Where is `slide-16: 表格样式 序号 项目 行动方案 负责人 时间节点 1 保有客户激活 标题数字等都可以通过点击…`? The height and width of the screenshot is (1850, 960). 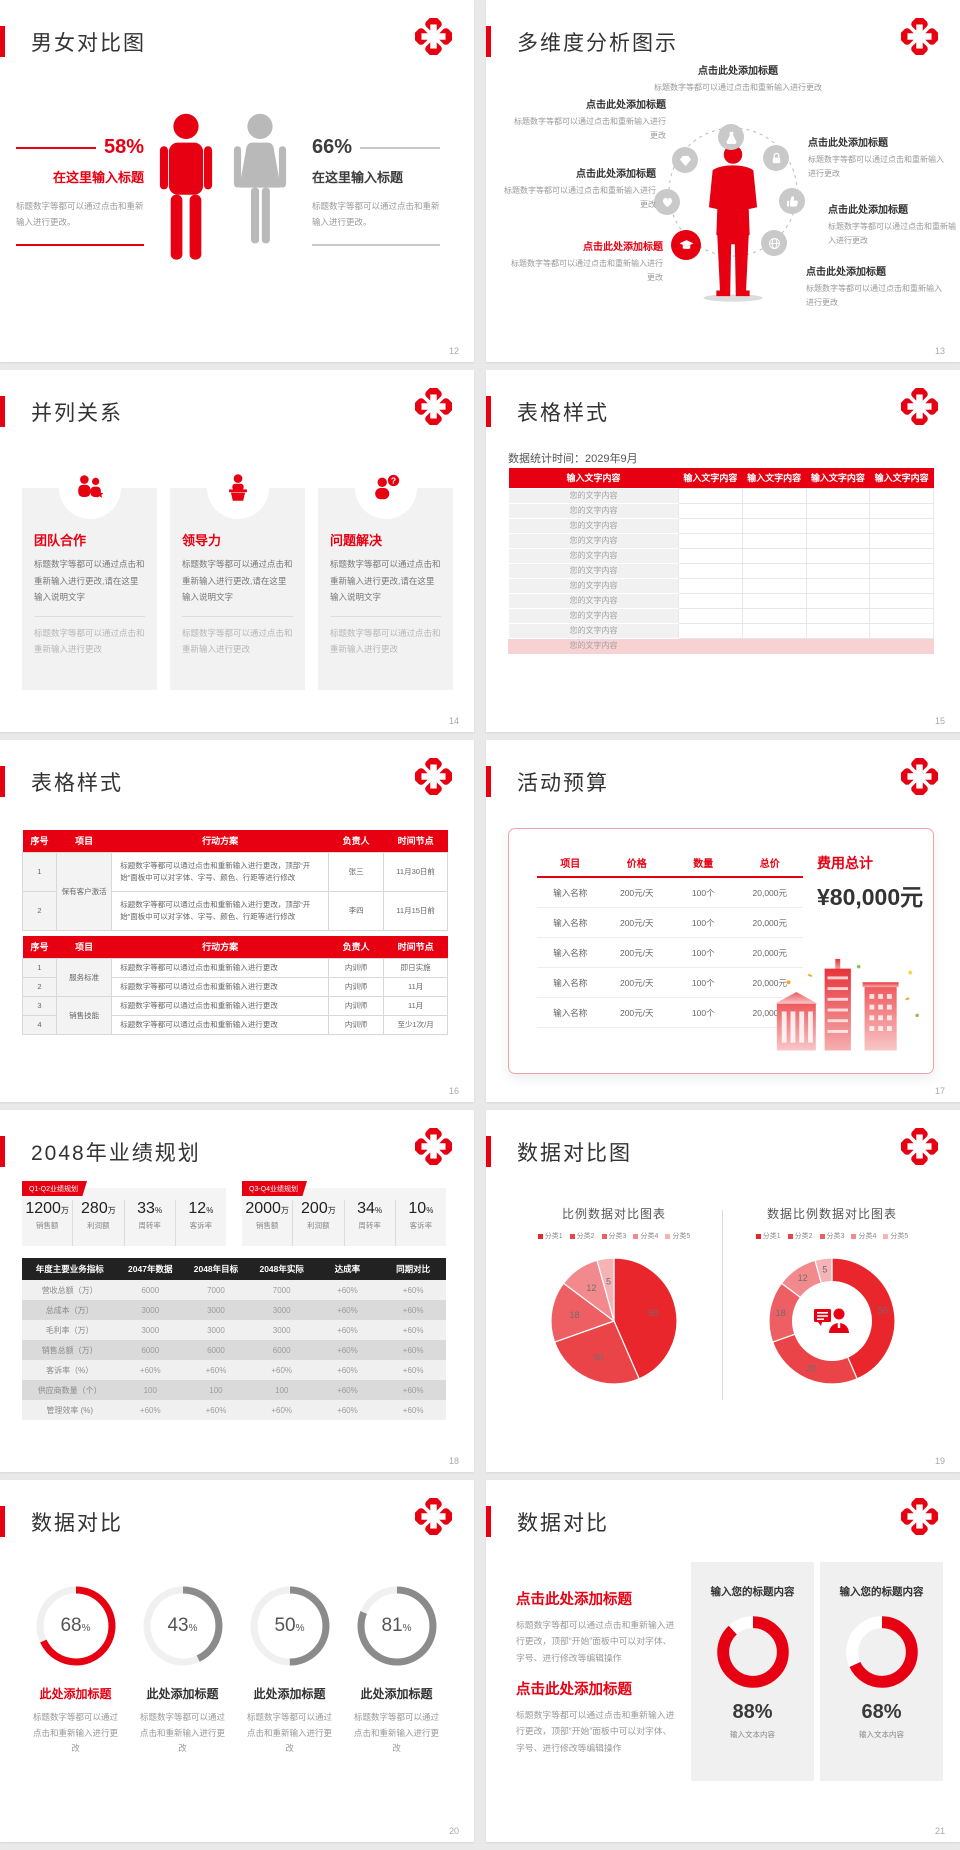
slide-16: 表格样式 序号 项目 行动方案 负责人 时间节点 1 保有客户激活 标题数字等都可以通过点击… is located at coordinates (237, 921).